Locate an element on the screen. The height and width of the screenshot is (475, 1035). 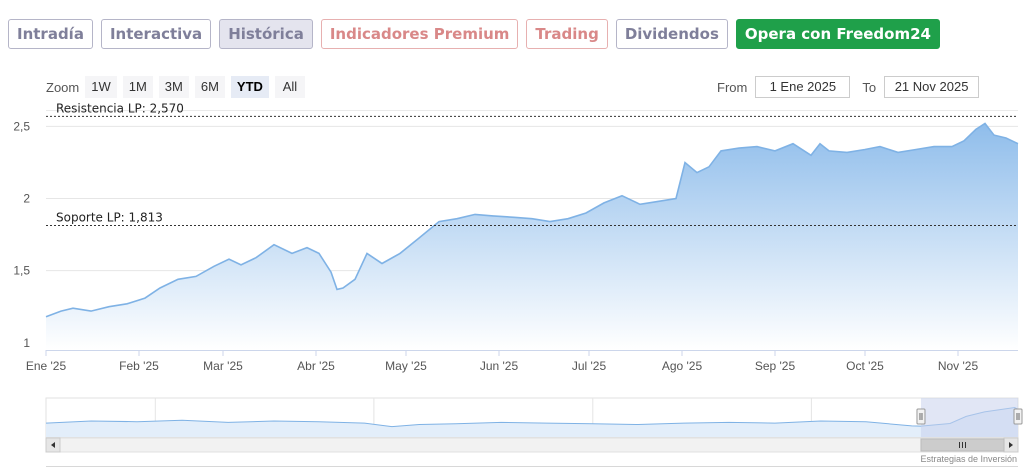
tab-interactiva: Interactiva is located at coordinates (156, 34).